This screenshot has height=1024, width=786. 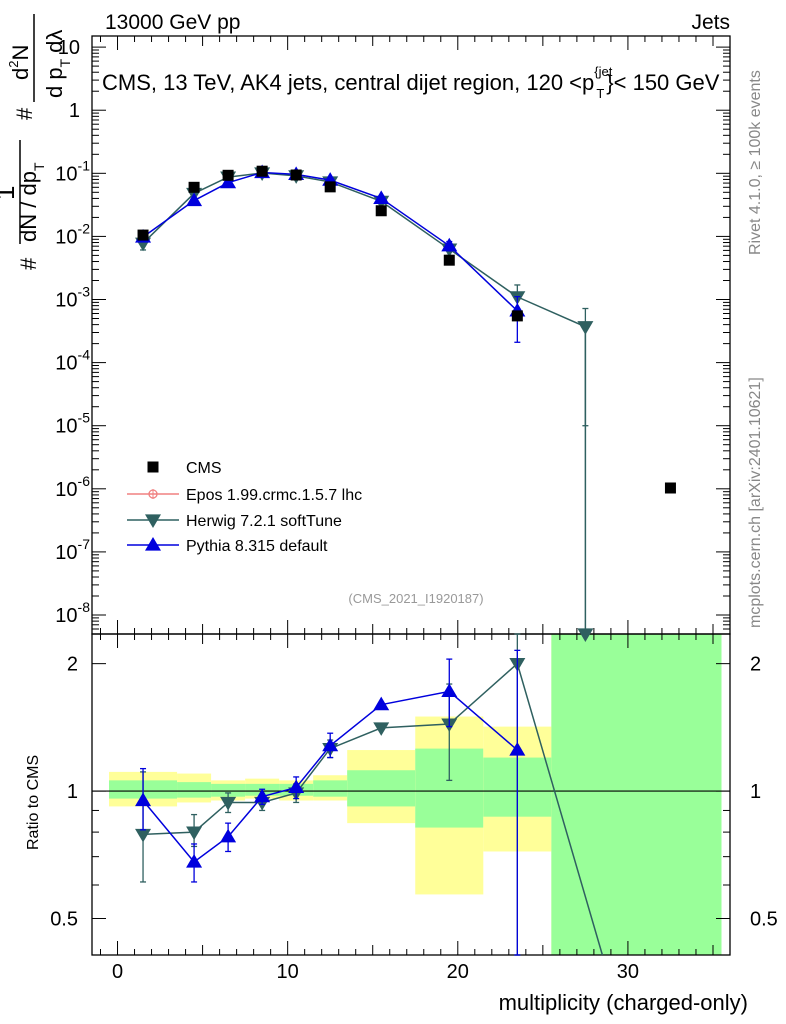 I want to click on svg-text: d pTdλ, so click(x=57, y=64).